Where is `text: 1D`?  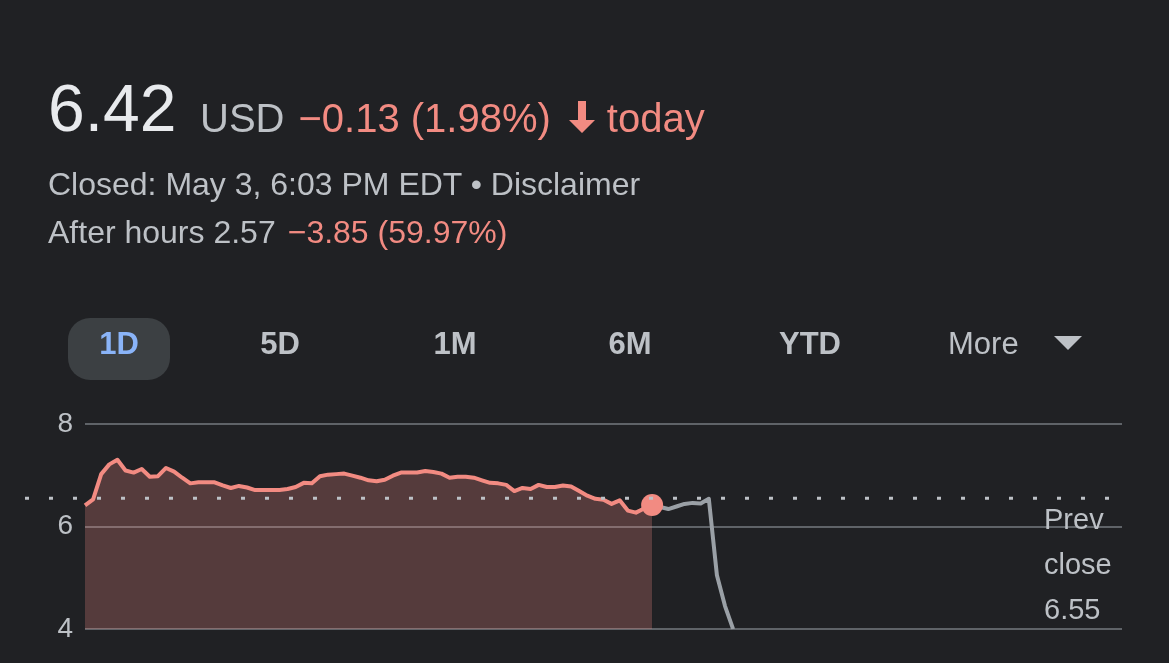
text: 1D is located at coordinates (119, 349).